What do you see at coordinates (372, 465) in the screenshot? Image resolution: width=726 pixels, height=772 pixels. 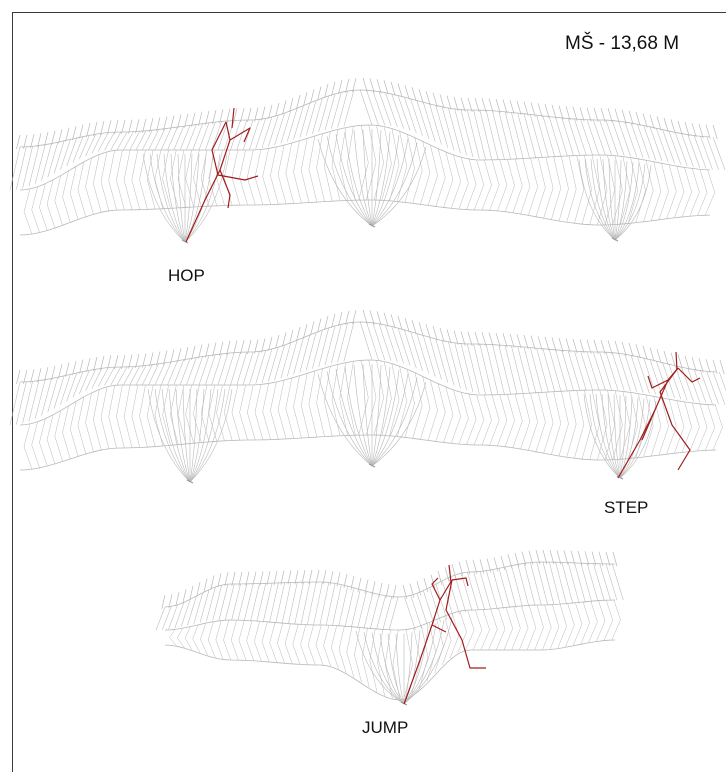 I see `support-foot-mark` at bounding box center [372, 465].